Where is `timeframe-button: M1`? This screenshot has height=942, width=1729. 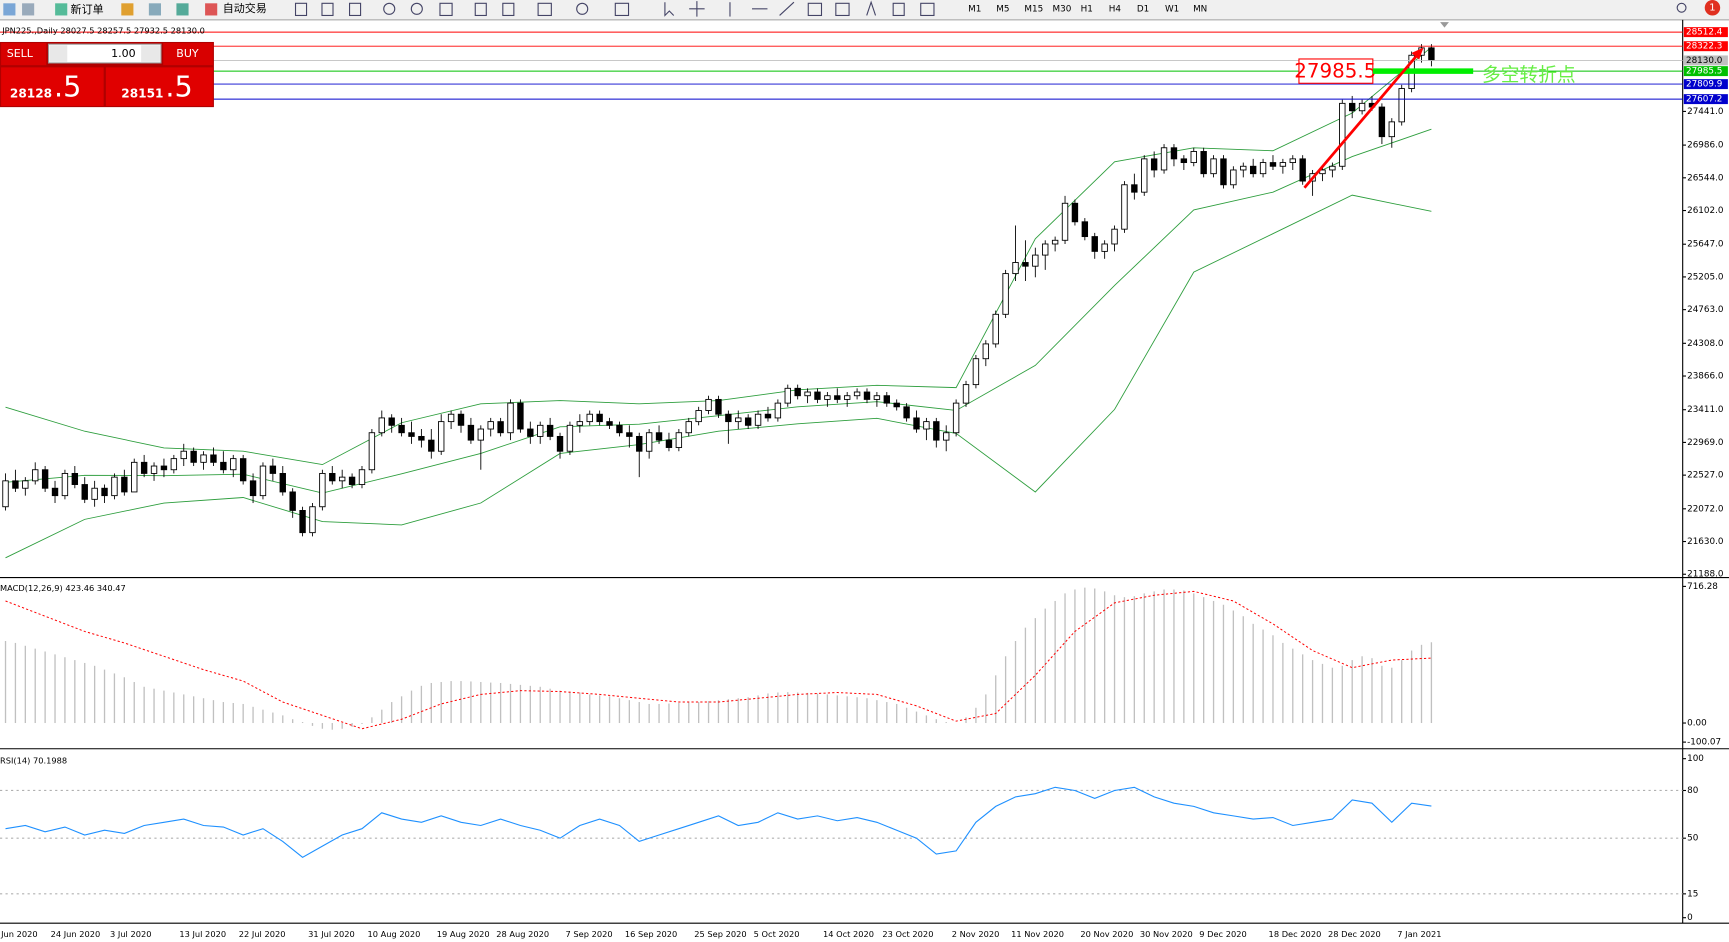 timeframe-button: M1 is located at coordinates (974, 9).